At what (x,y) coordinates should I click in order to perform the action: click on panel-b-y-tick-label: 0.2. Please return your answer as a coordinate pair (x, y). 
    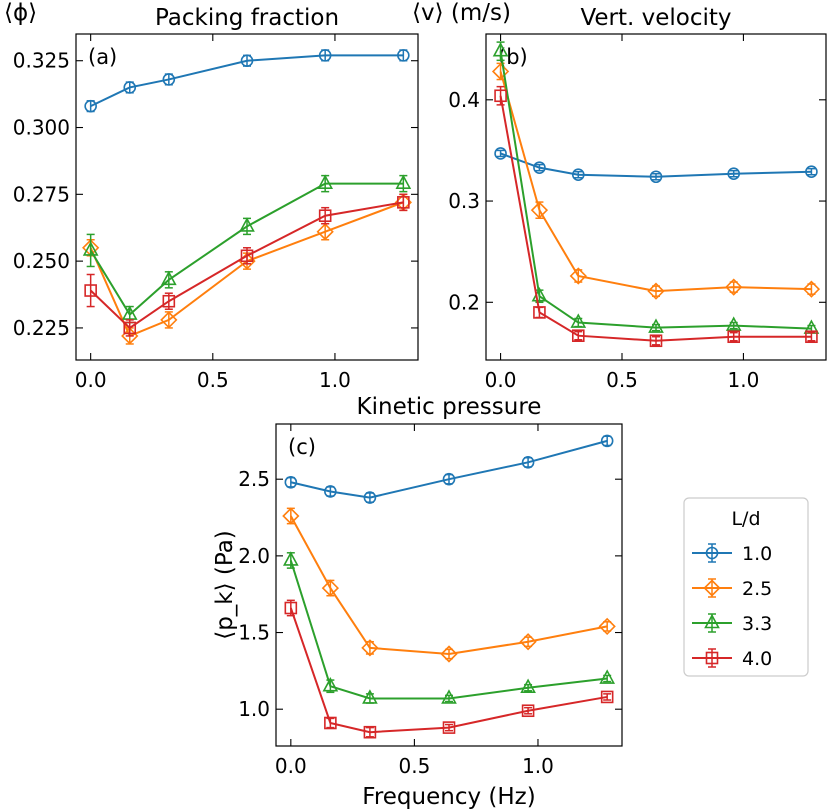
    Looking at the image, I should click on (464, 302).